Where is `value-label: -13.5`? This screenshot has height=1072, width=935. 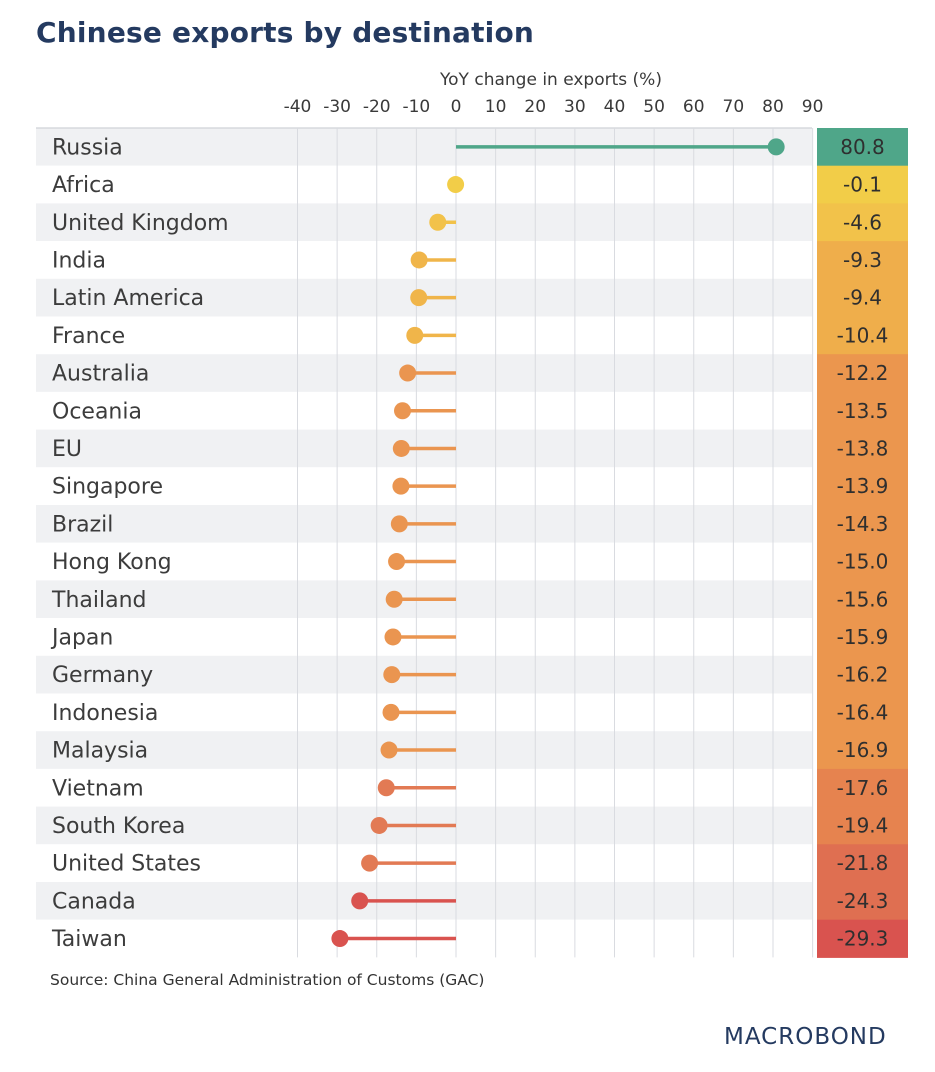
value-label: -13.5 is located at coordinates (863, 411).